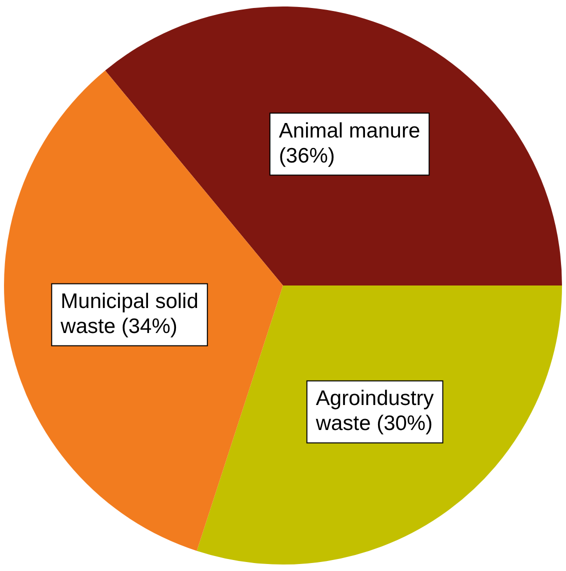 The width and height of the screenshot is (566, 571). I want to click on slice-label: Agroindustry waste (30%), so click(374, 411).